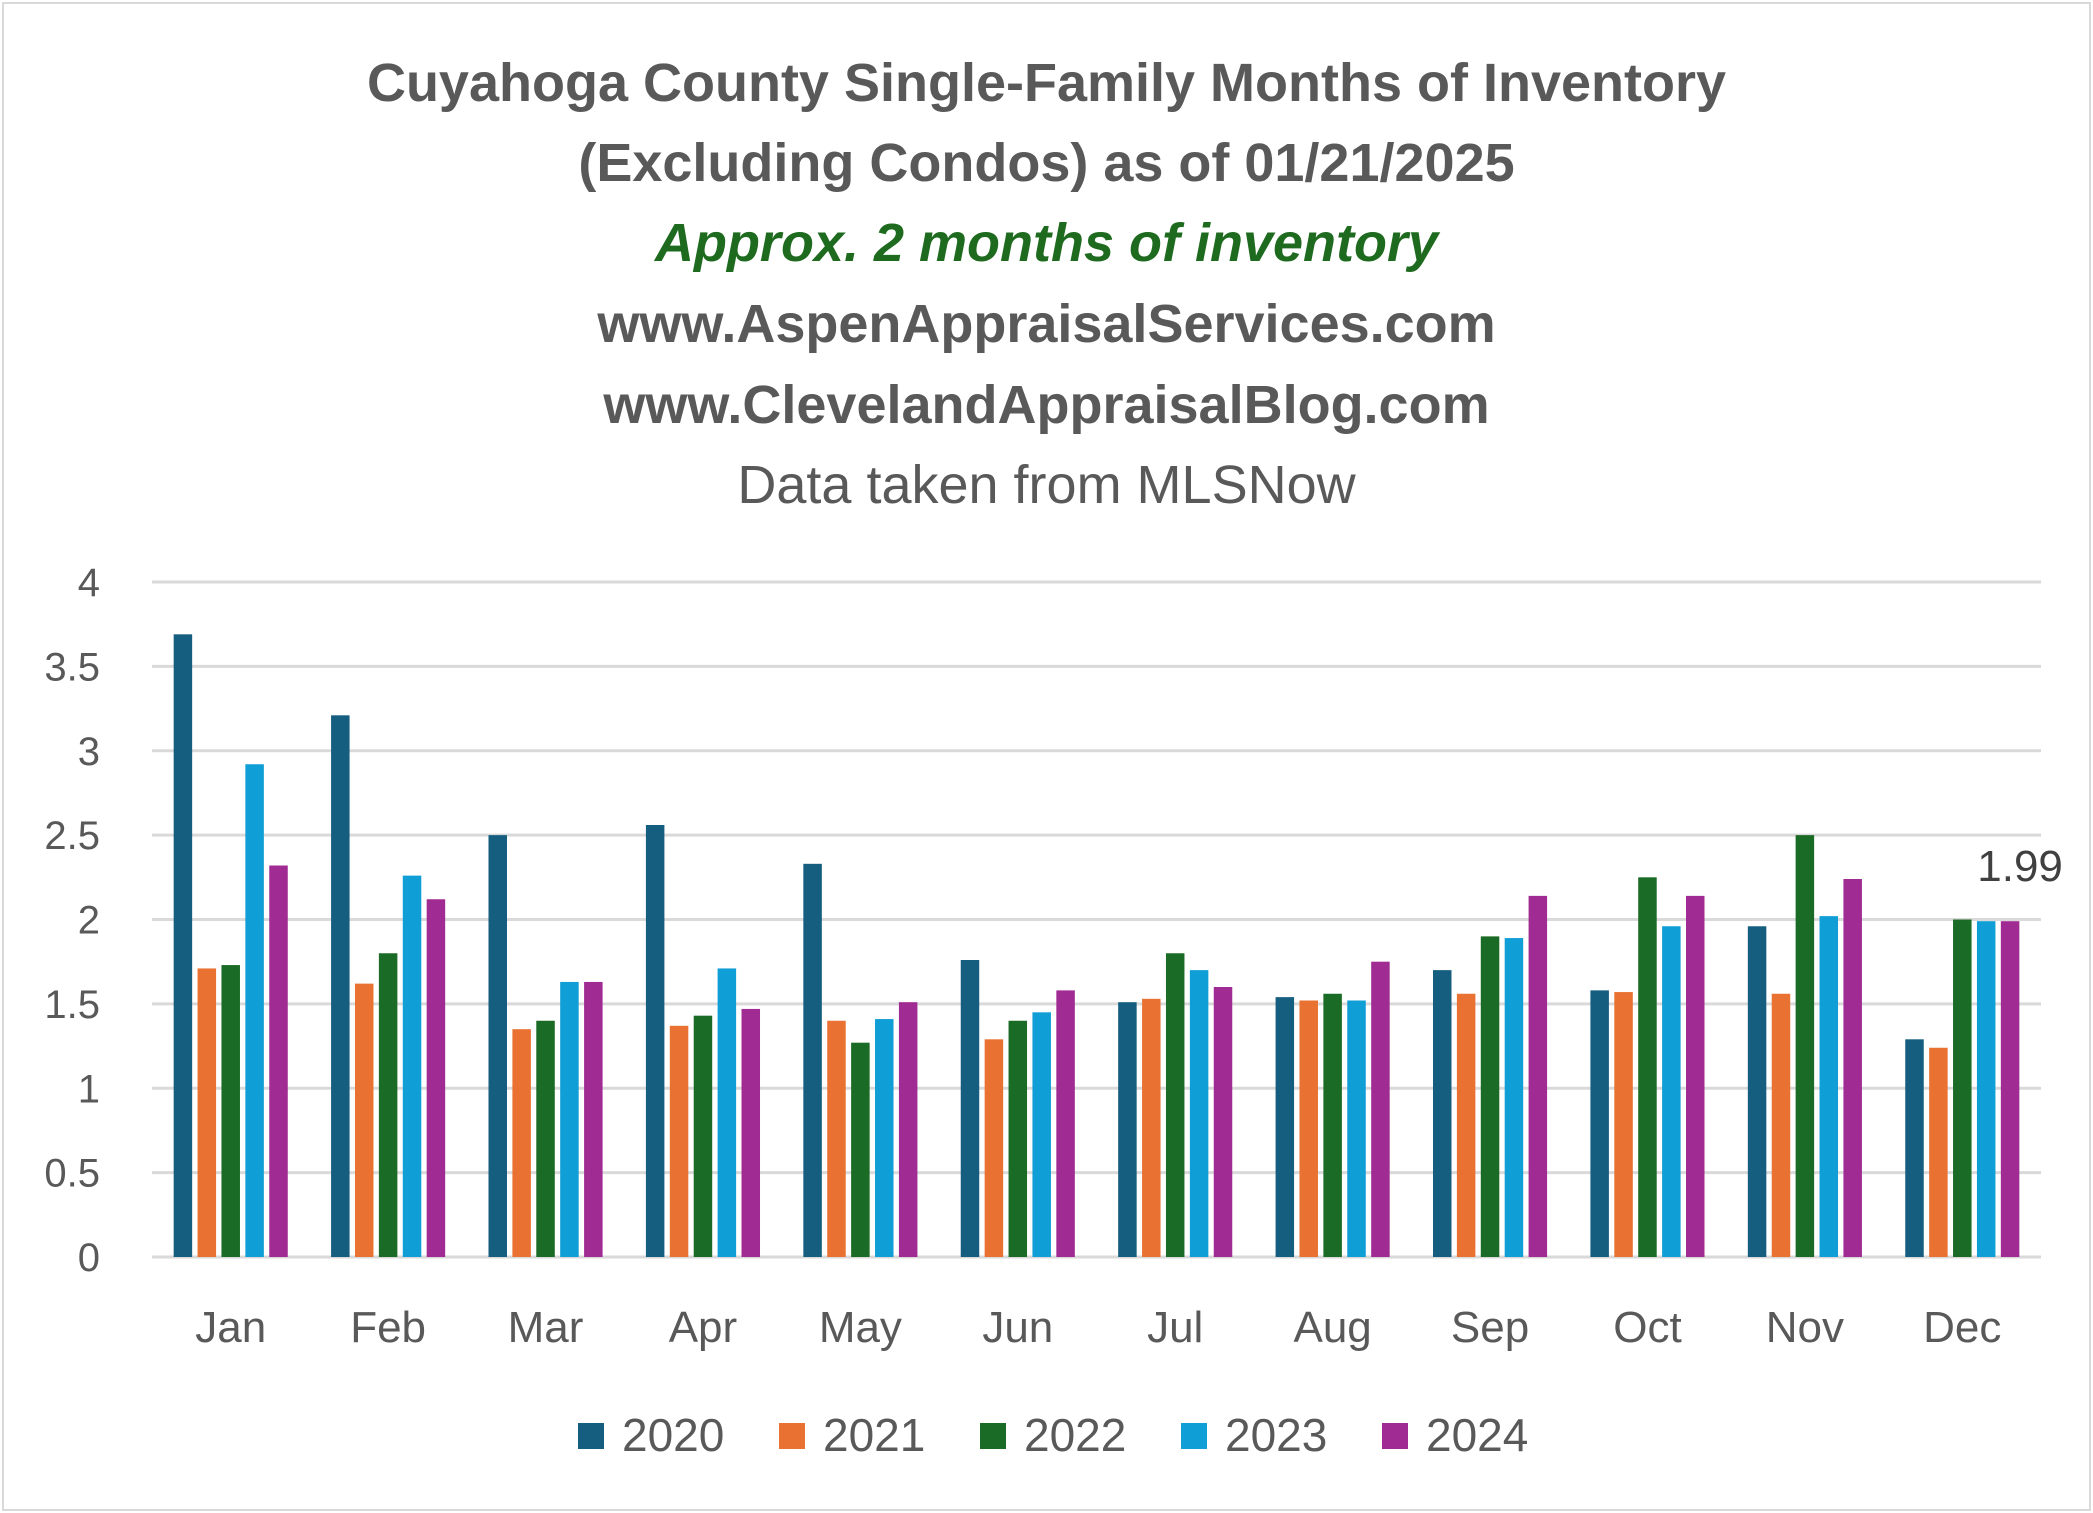  What do you see at coordinates (1514, 1097) in the screenshot?
I see `bar-2023-Sep` at bounding box center [1514, 1097].